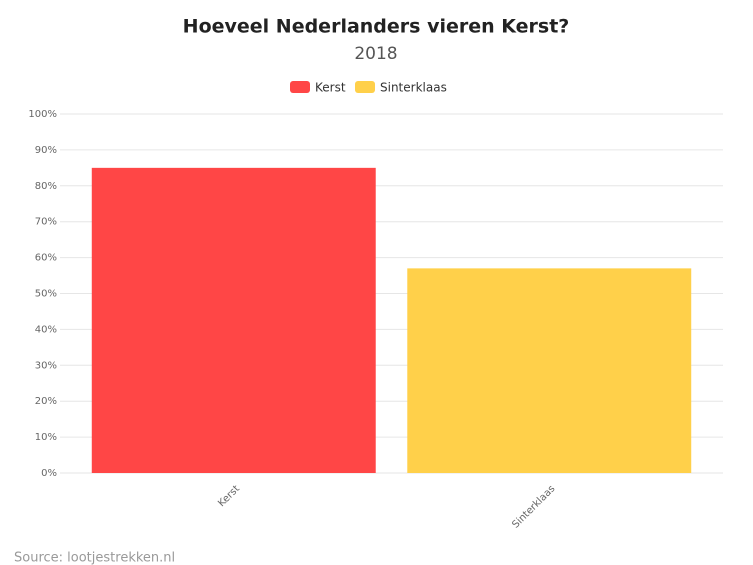 This screenshot has width=753, height=565. Describe the element at coordinates (46, 294) in the screenshot. I see `y-tick-label: 50%` at that location.